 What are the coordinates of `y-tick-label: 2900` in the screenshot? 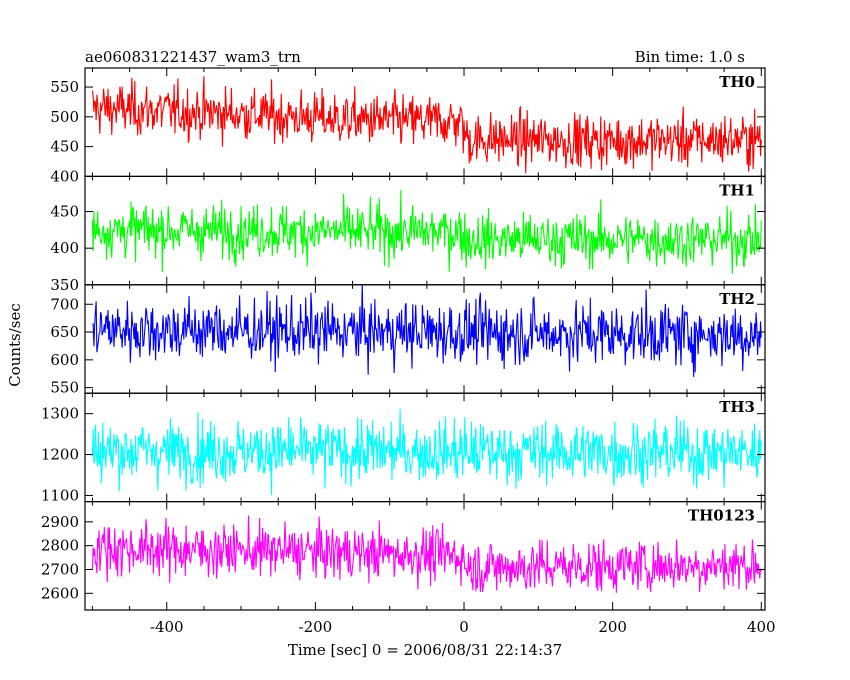 It's located at (60, 522).